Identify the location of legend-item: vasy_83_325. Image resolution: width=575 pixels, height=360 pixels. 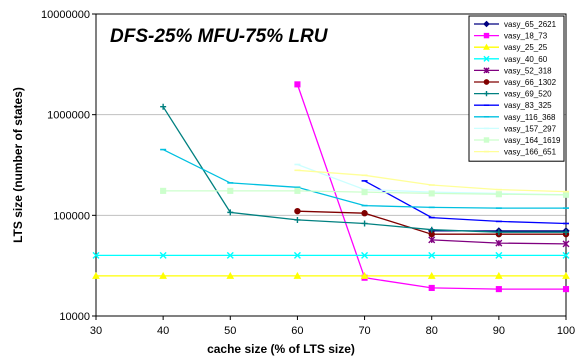
(513, 105).